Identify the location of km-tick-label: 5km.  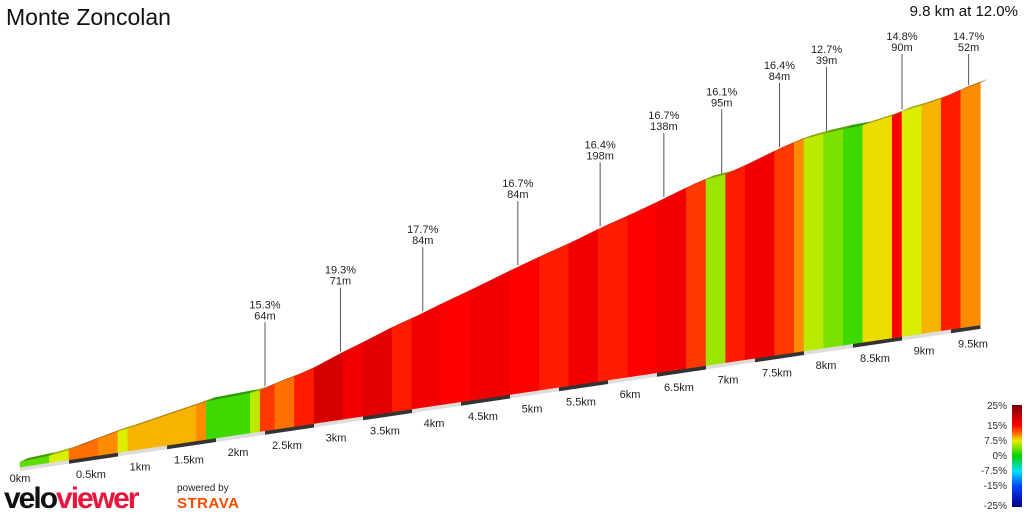
(532, 410).